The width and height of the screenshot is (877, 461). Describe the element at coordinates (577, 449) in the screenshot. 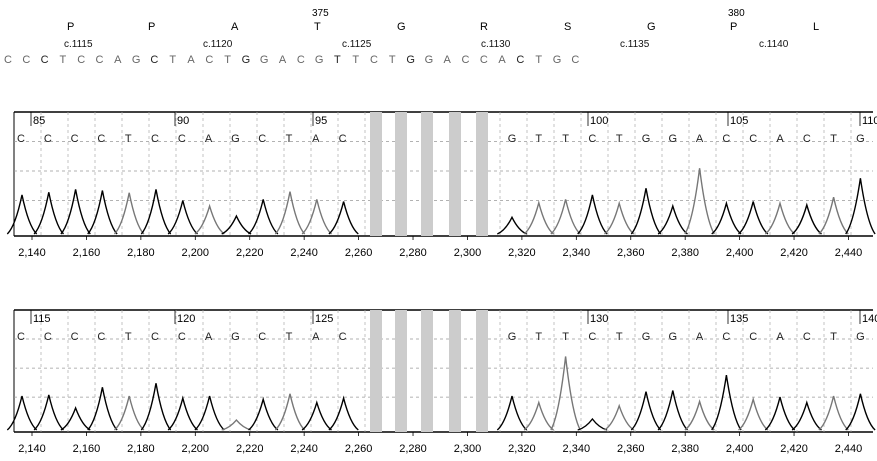

I see `axis-tick-label: 2,340` at that location.